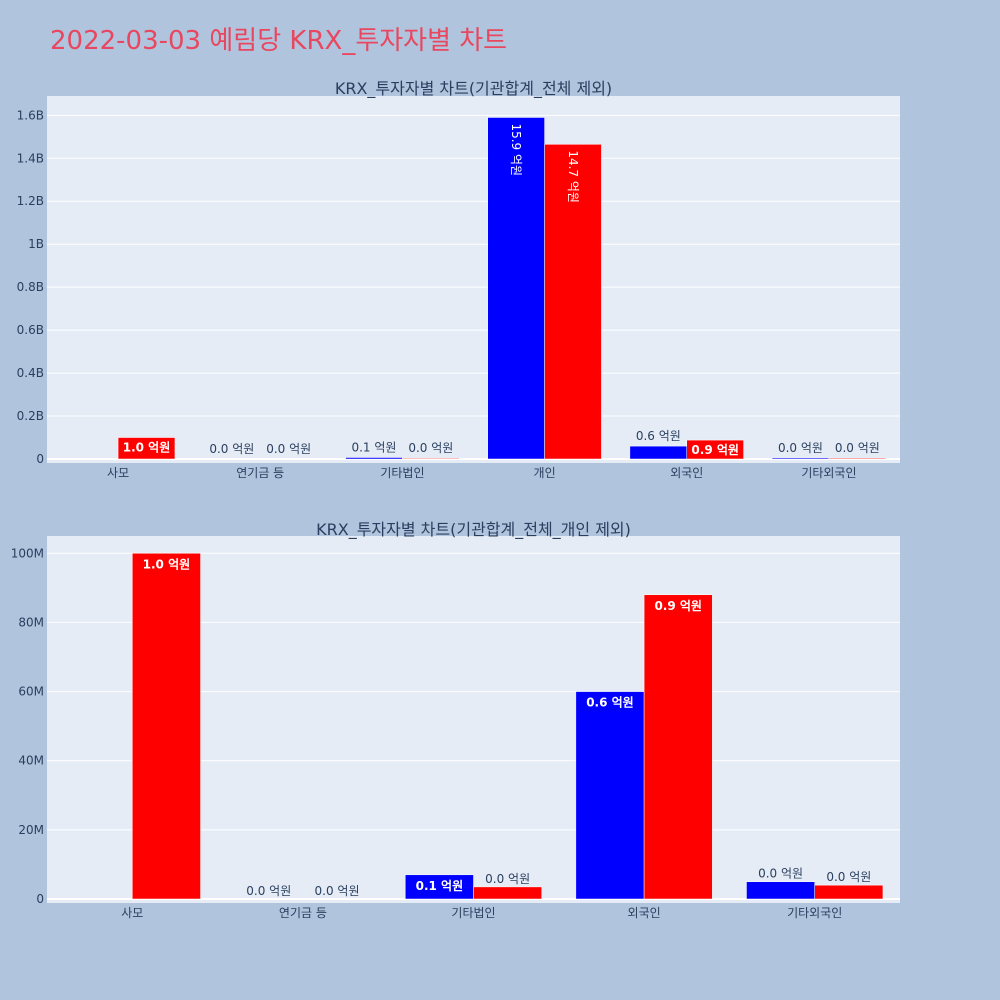 The image size is (1000, 1000). I want to click on y-tick-label: 1.4B, so click(30, 158).